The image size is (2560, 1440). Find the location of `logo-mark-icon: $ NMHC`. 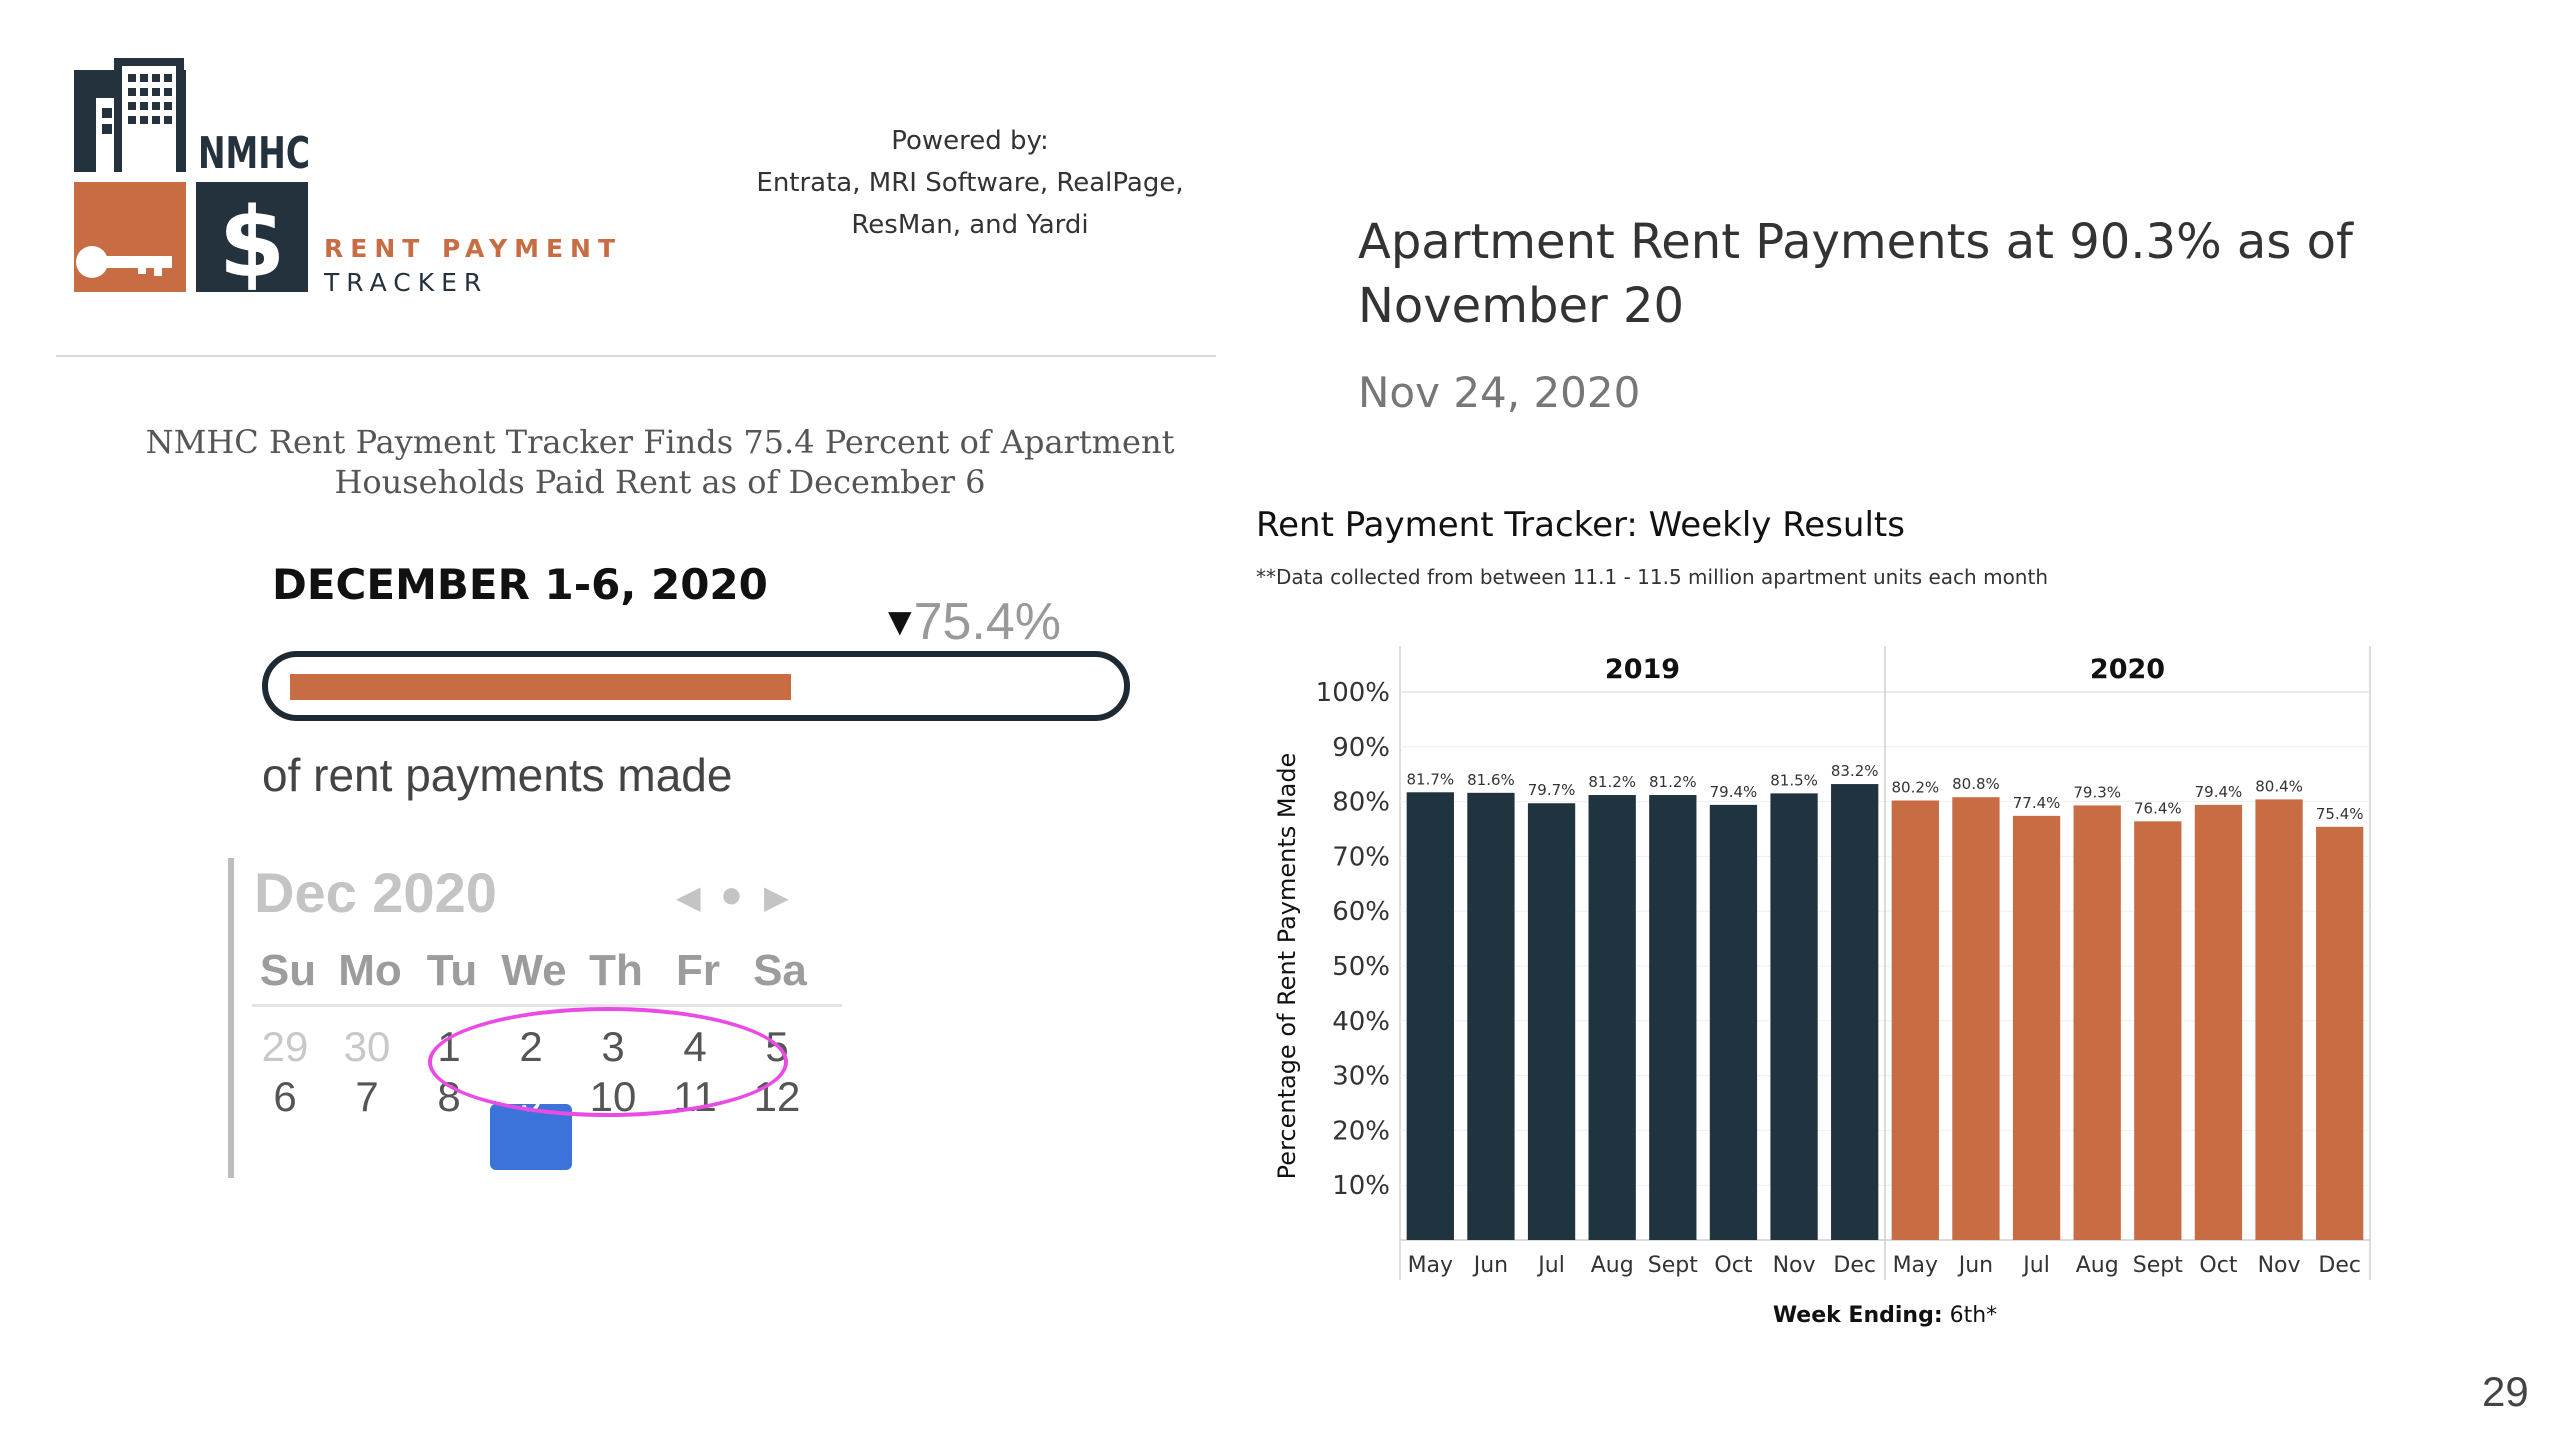

logo-mark-icon: $ NMHC is located at coordinates (192, 178).